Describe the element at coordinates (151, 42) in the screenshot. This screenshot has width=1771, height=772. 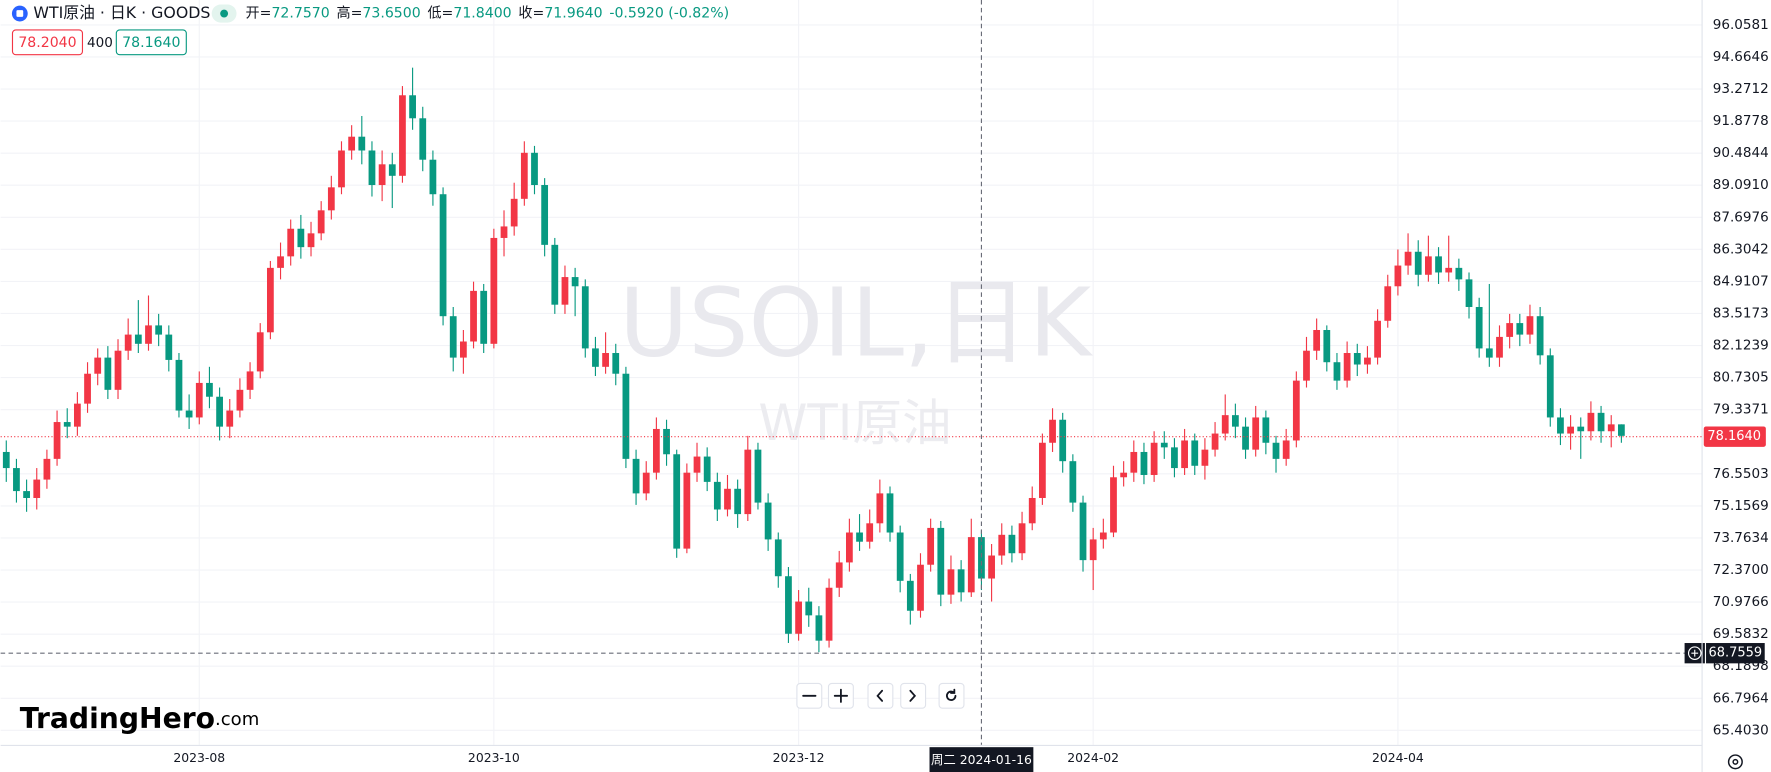
I see `ask-box` at that location.